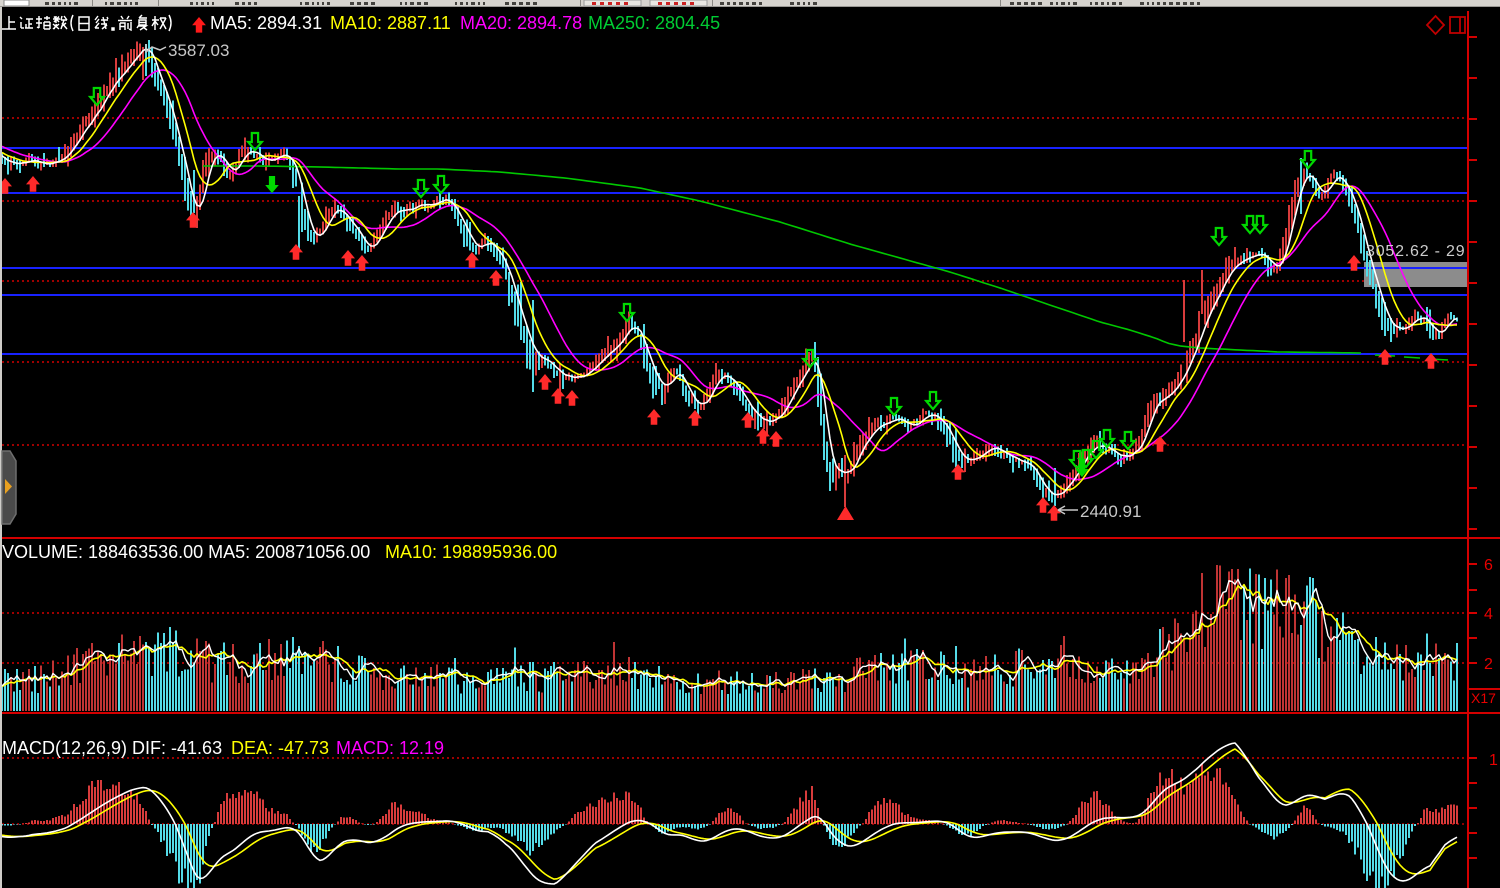 The image size is (1500, 888). What do you see at coordinates (654, 23) in the screenshot?
I see `svg-text: MA250: 2804.45` at bounding box center [654, 23].